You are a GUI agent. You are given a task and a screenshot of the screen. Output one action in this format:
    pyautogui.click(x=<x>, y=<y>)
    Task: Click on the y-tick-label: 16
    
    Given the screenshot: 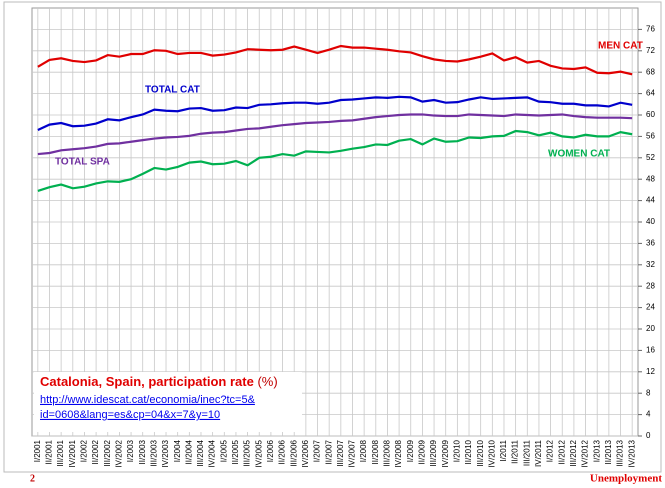 What is the action you would take?
    pyautogui.click(x=650, y=350)
    